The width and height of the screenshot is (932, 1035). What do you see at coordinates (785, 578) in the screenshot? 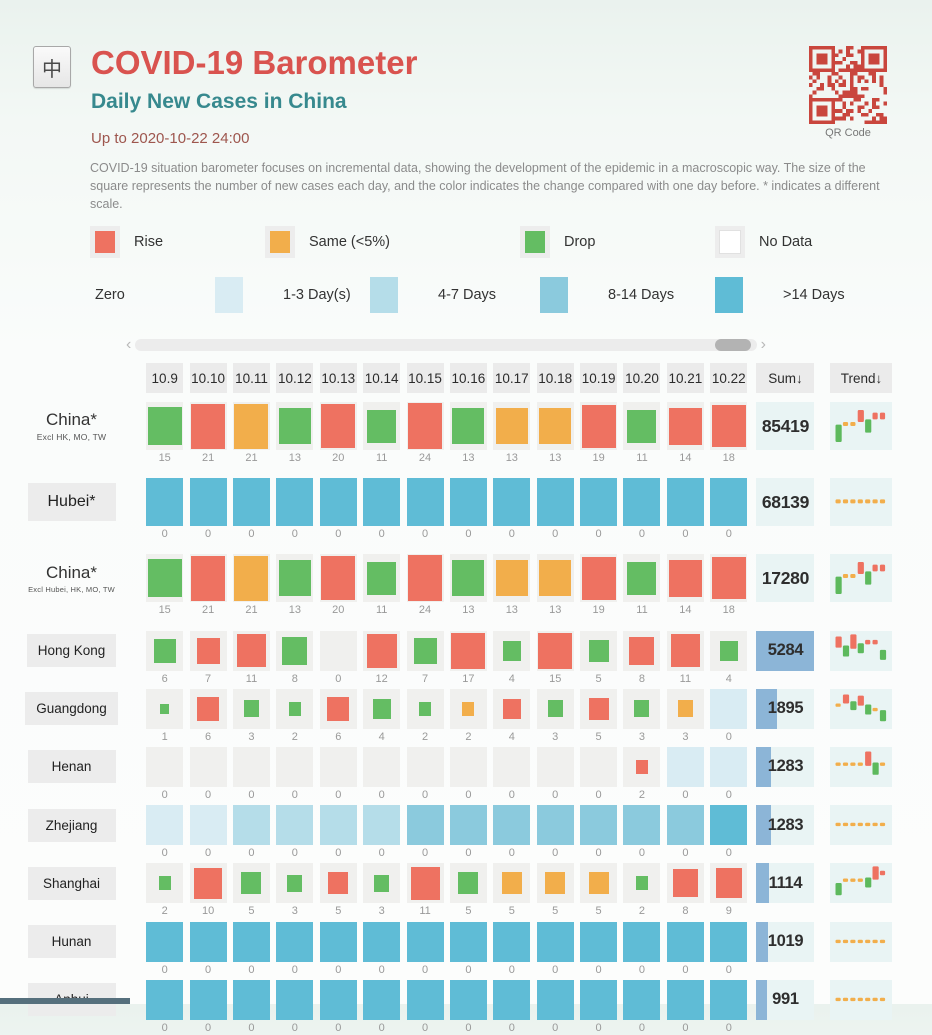
I see `sum-cell: 17280` at bounding box center [785, 578].